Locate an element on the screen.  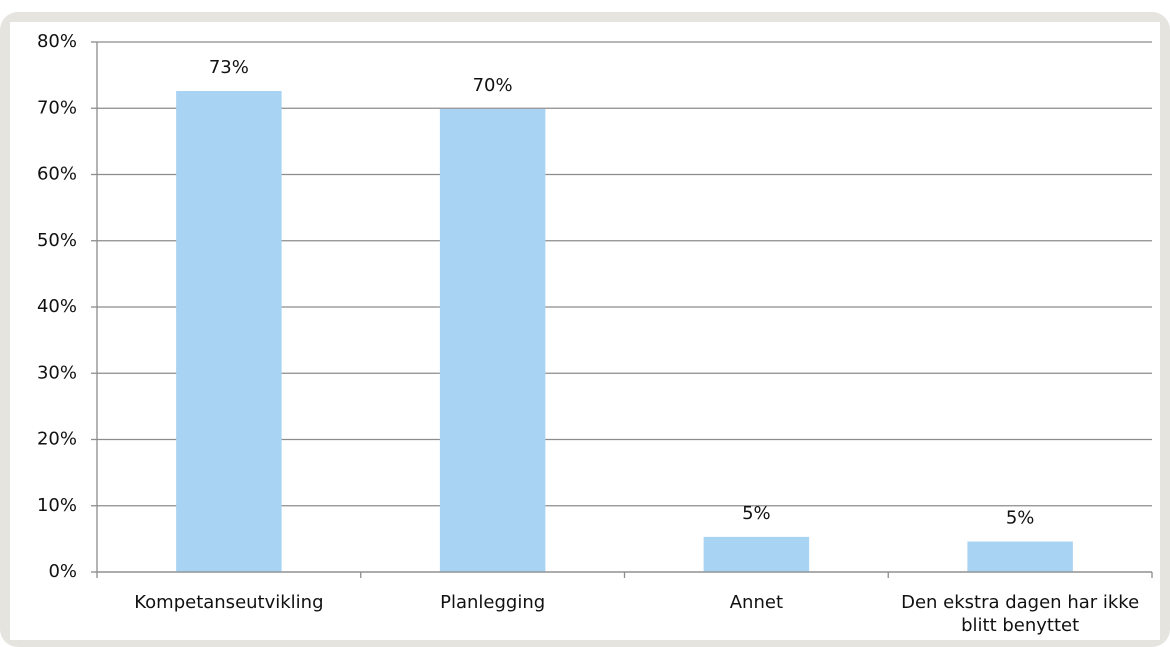
x-tick-label: Annet is located at coordinates (756, 602).